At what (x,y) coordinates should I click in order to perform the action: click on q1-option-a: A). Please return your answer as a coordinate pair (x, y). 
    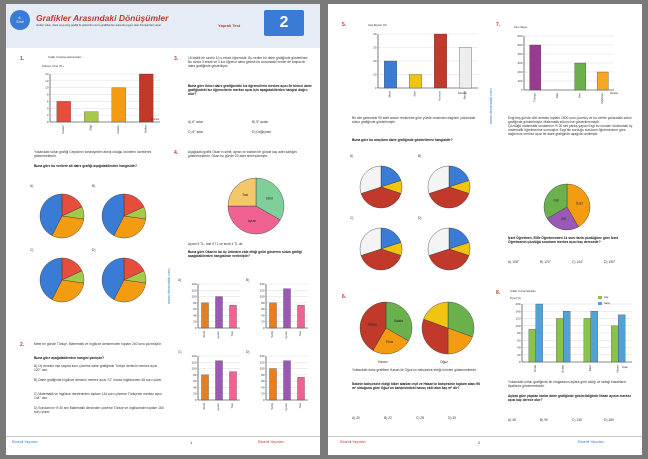
    Looking at the image, I should click on (32, 186).